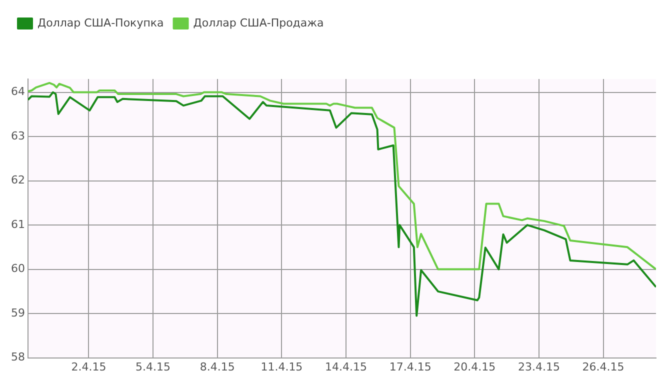  What do you see at coordinates (17, 224) in the screenshot?
I see `y-tick-label: 61` at bounding box center [17, 224].